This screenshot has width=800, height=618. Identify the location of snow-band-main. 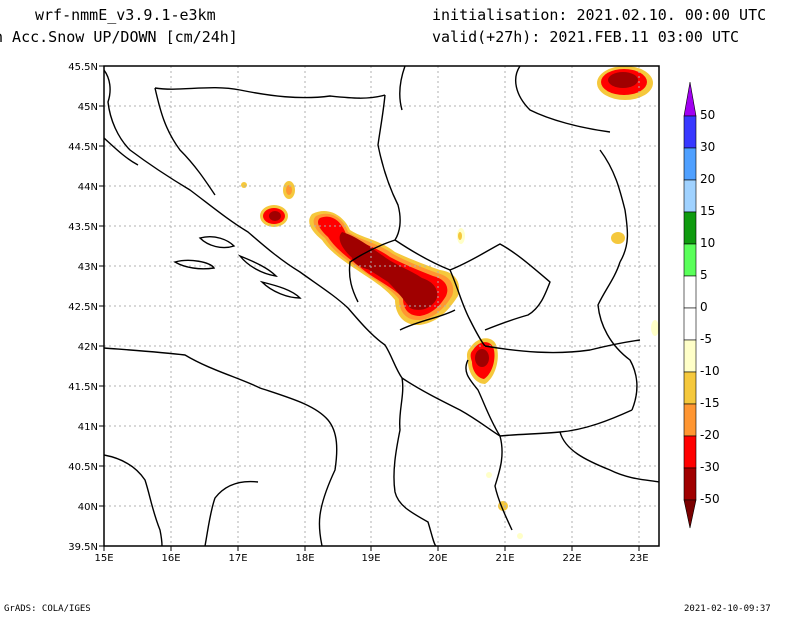
(384, 268).